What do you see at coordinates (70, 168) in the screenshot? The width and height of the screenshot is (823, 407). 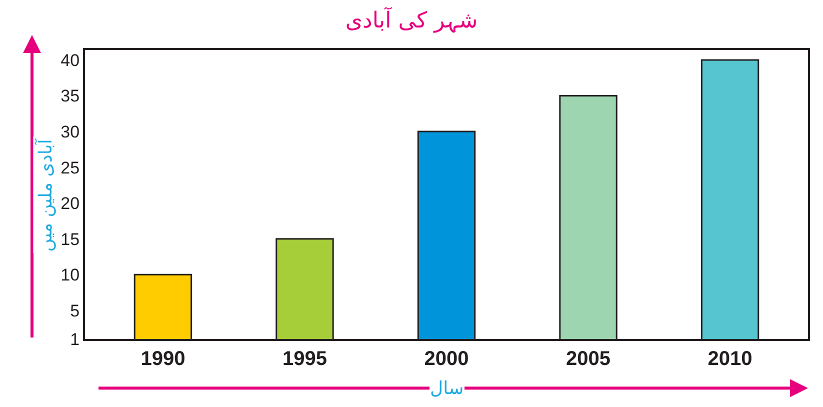 I see `y-tick-label: 25` at bounding box center [70, 168].